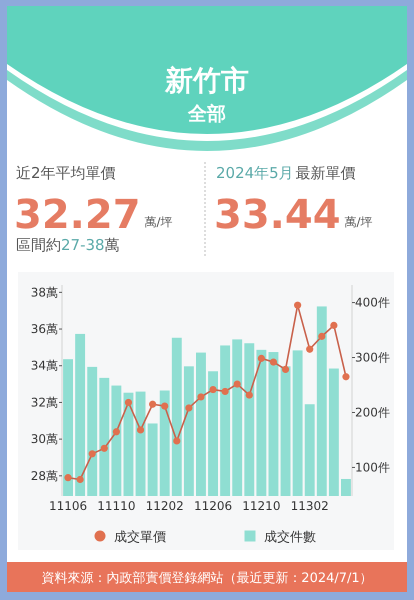  I want to click on legend-label: 成交件數, so click(290, 537).